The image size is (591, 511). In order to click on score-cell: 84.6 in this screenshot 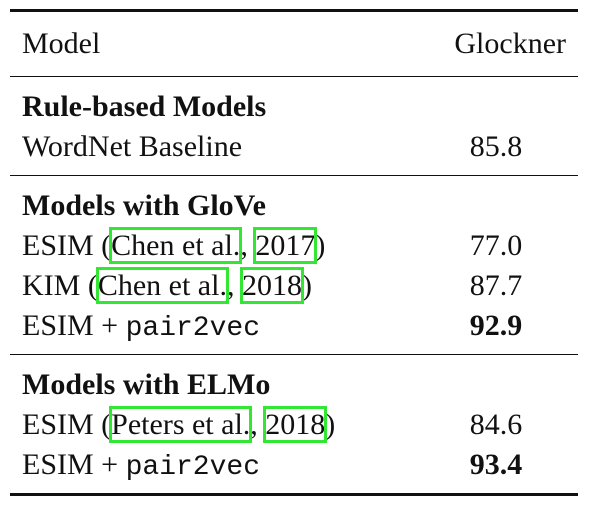, I will do `click(496, 424)`.